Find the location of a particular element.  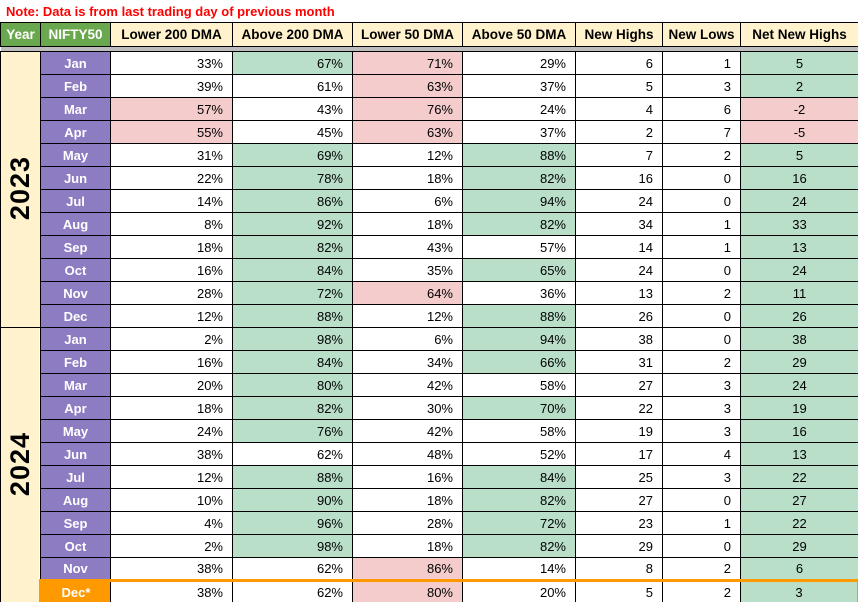

cell-net-new-highs: 33 is located at coordinates (799, 224).